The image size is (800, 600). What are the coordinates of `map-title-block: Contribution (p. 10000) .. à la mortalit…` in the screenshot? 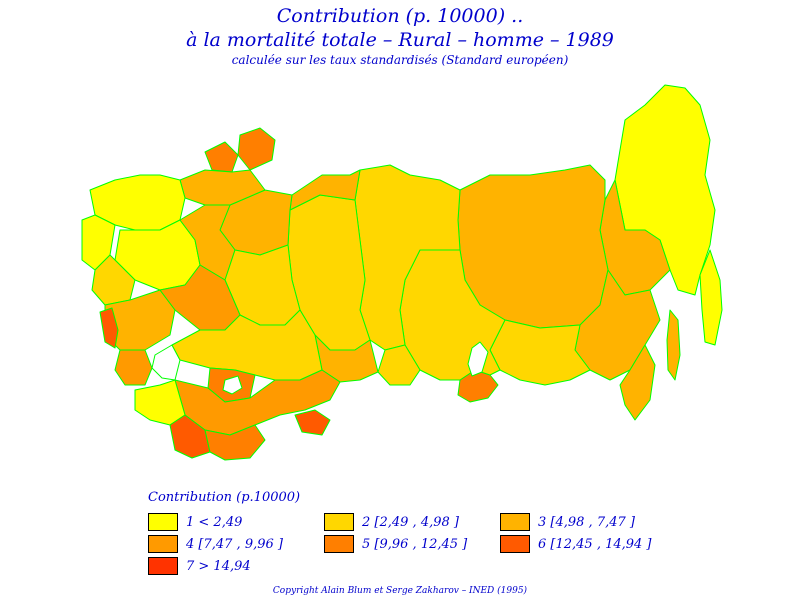 It's located at (400, 36).